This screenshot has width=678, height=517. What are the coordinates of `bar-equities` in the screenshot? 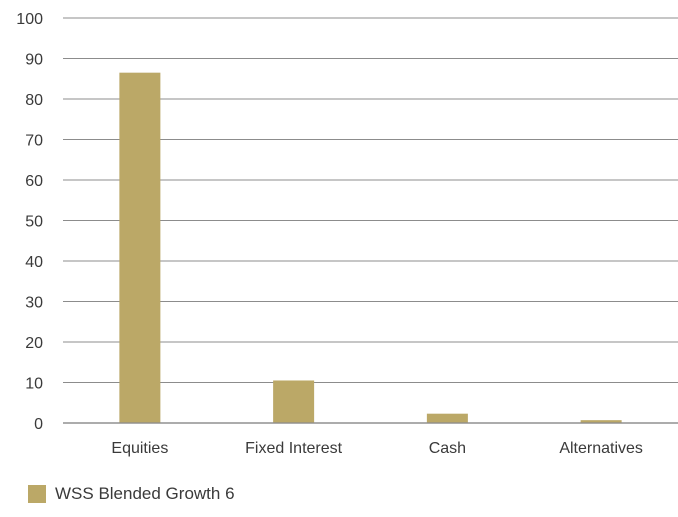 It's located at (140, 248).